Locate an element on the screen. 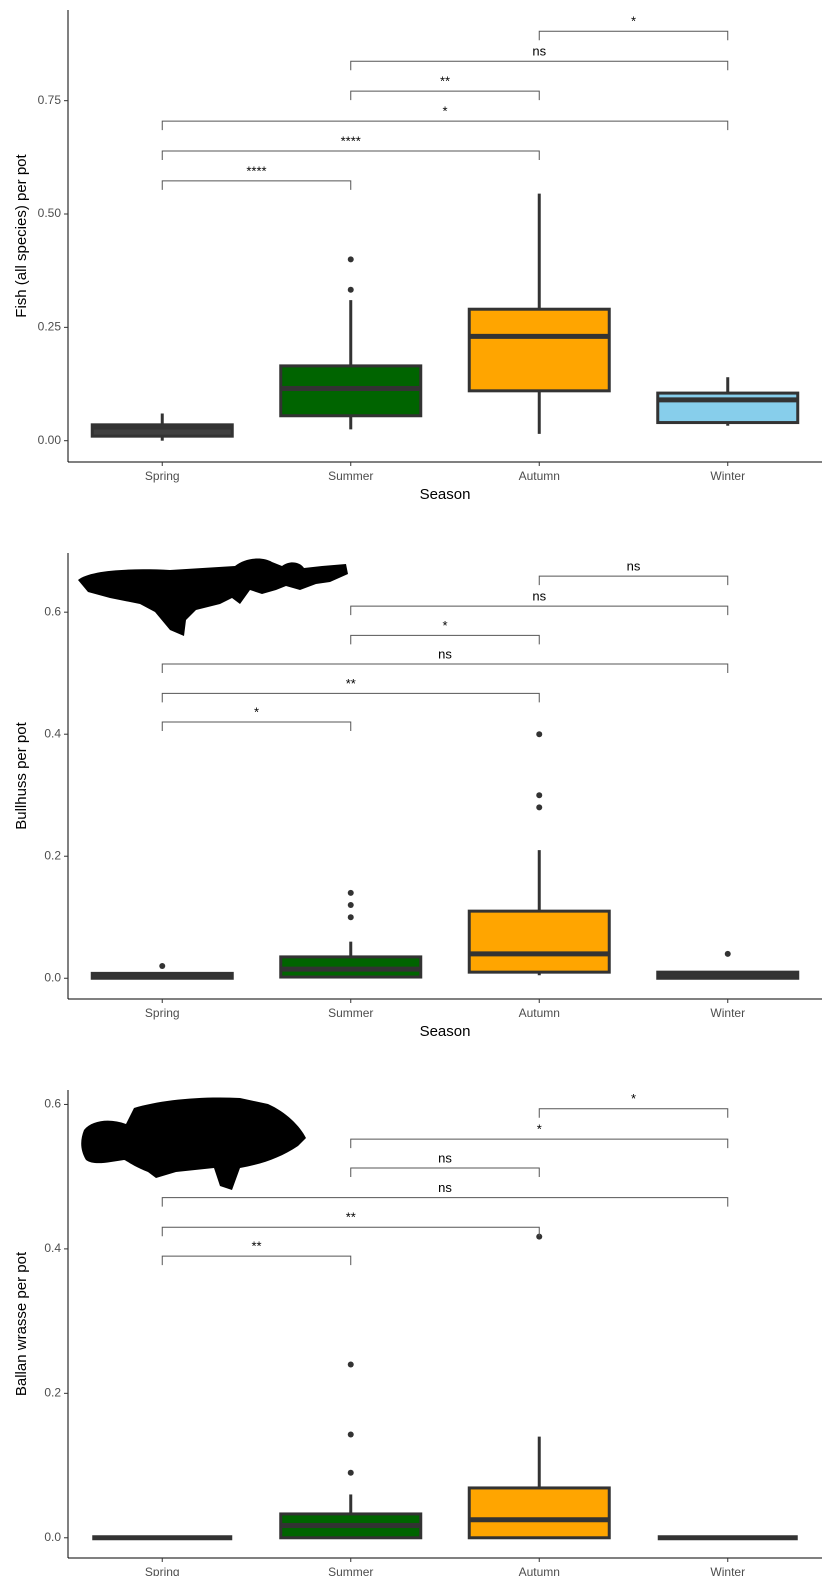 The height and width of the screenshot is (1576, 839). y-axis-title: Fish (all species) per pot is located at coordinates (21, 235).